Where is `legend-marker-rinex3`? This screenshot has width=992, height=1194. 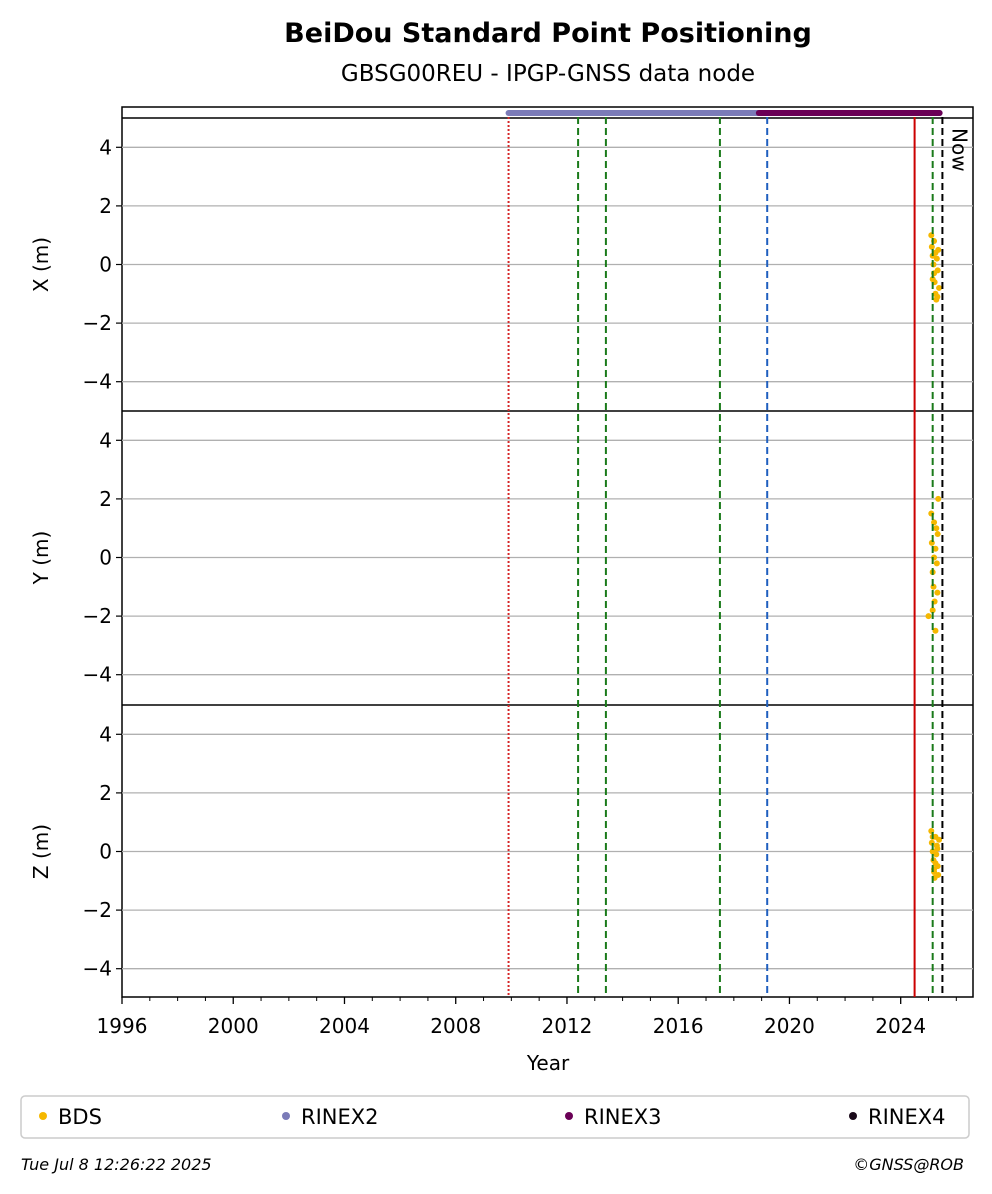 legend-marker-rinex3 is located at coordinates (569, 1116).